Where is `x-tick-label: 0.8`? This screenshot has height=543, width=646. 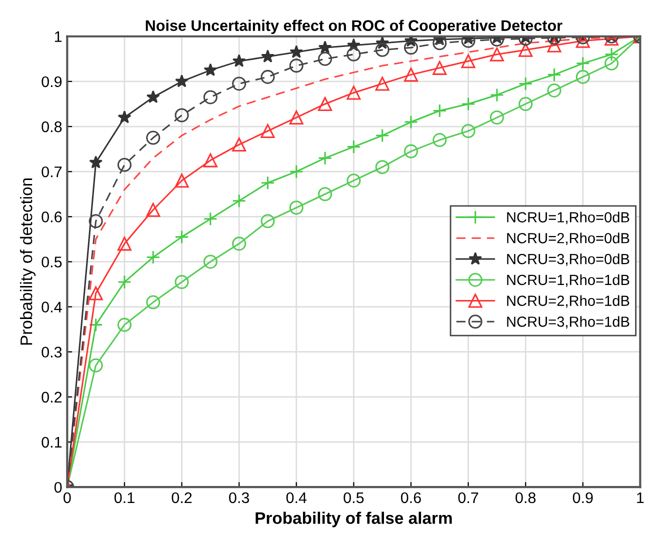 x-tick-label: 0.8 is located at coordinates (526, 498).